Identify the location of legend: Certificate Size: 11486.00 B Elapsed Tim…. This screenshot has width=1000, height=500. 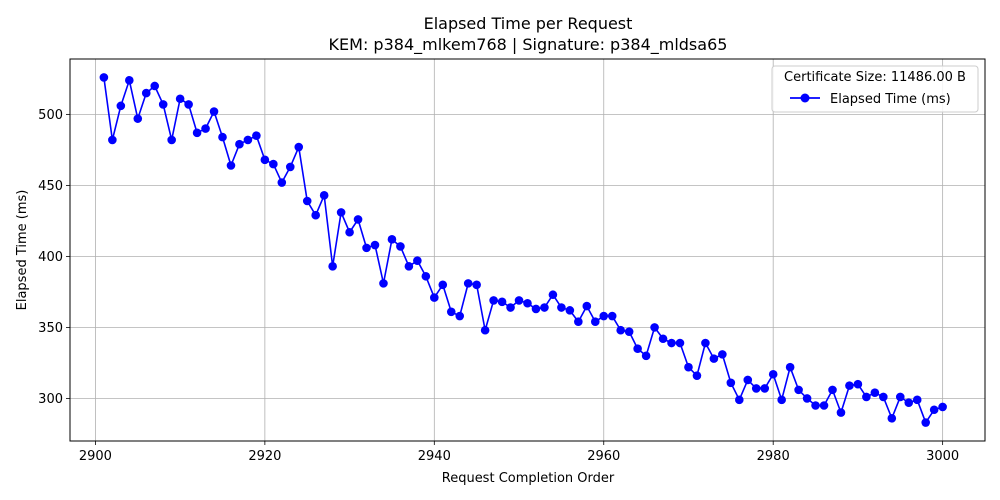
(875, 89).